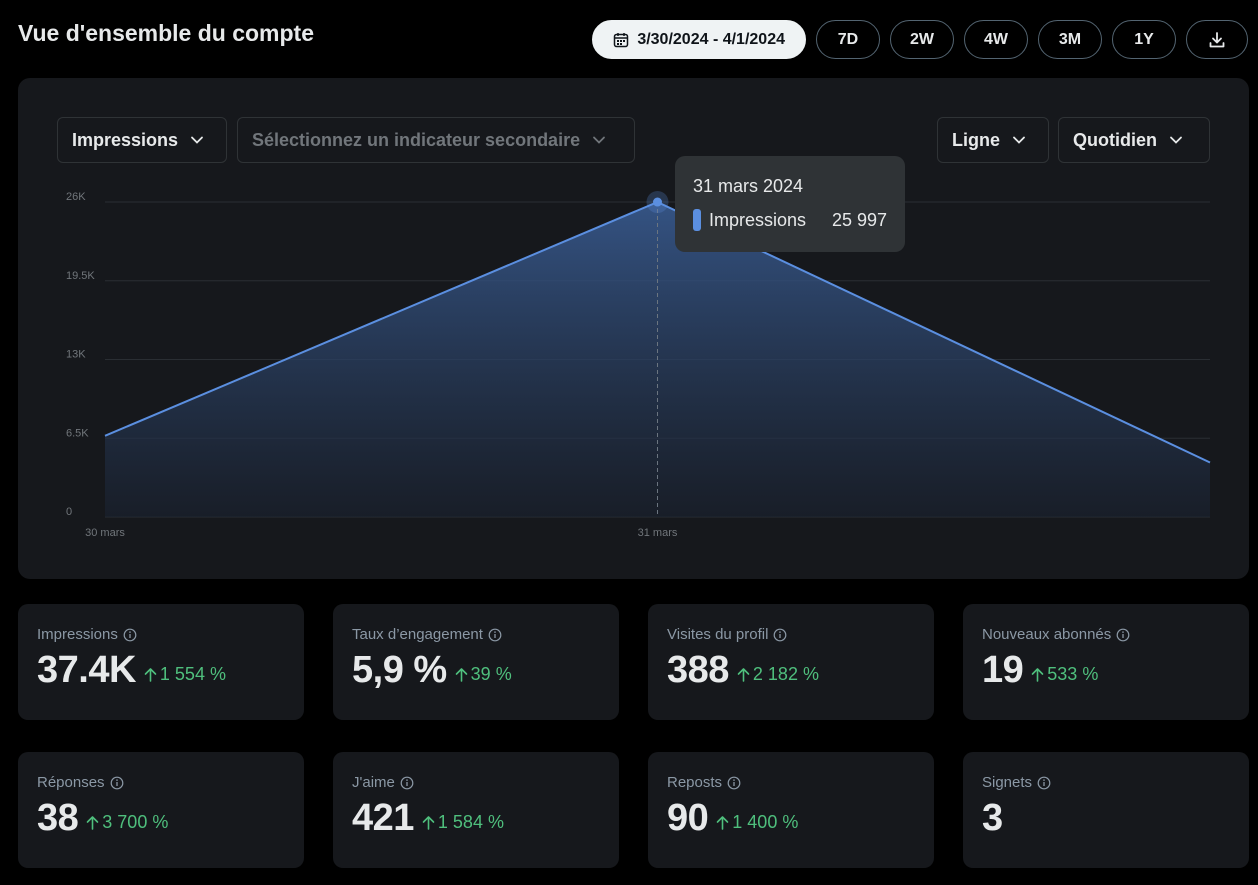 The image size is (1258, 885). I want to click on chart-type-label: Ligne, so click(976, 139).